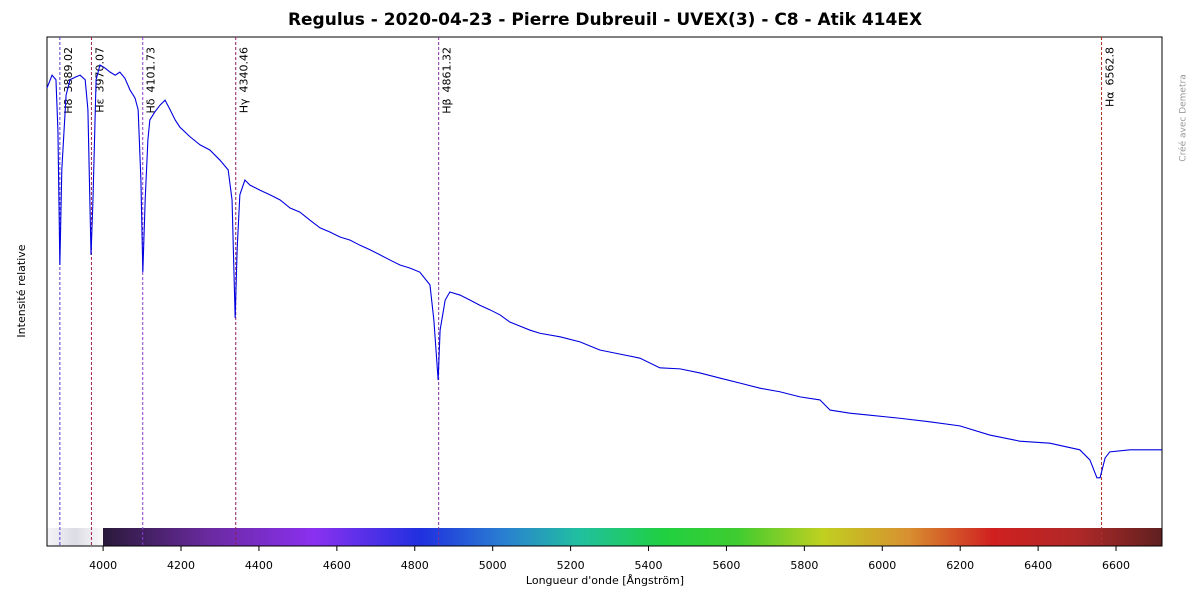 The width and height of the screenshot is (1200, 600). I want to click on x-tick-label: 5200, so click(571, 565).